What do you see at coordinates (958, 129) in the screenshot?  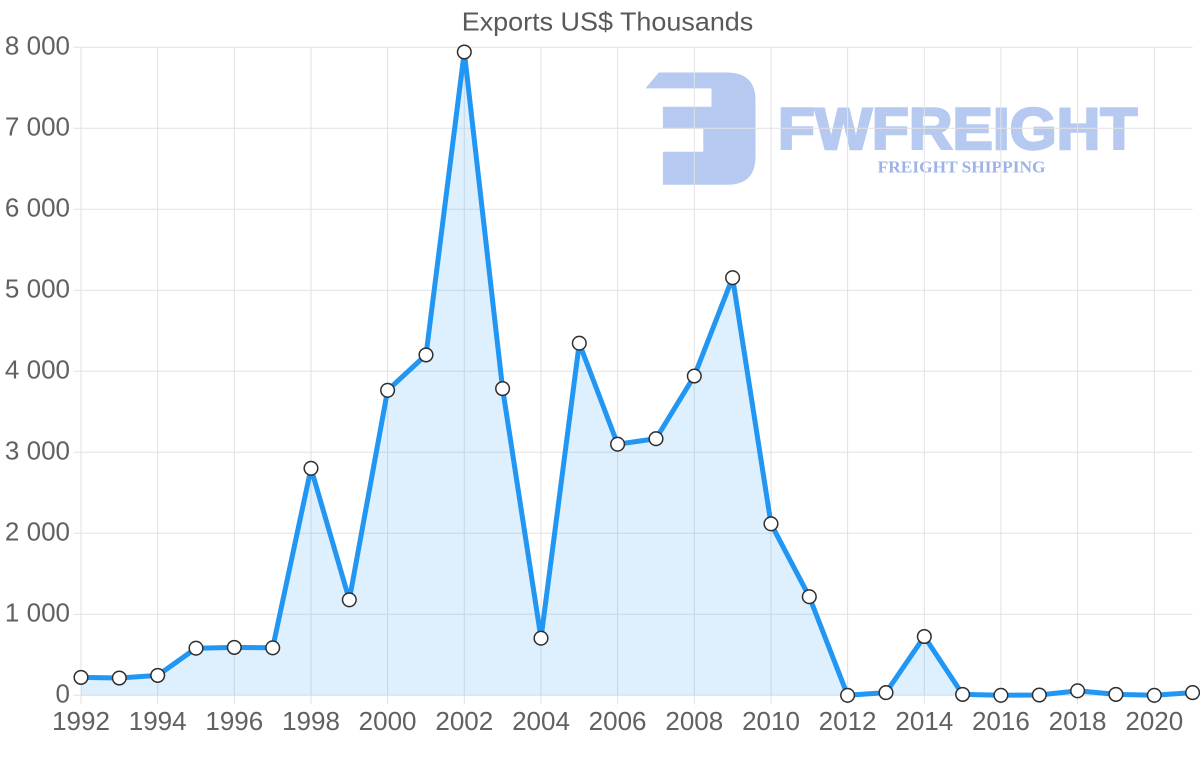 I see `svg-text: FWFREIGHT` at bounding box center [958, 129].